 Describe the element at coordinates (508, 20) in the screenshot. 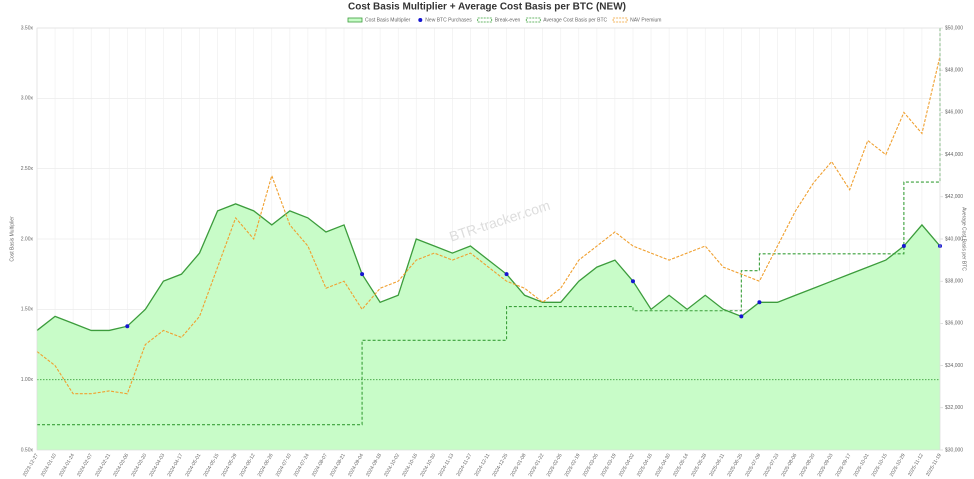

I see `legend-label: Break-even` at that location.